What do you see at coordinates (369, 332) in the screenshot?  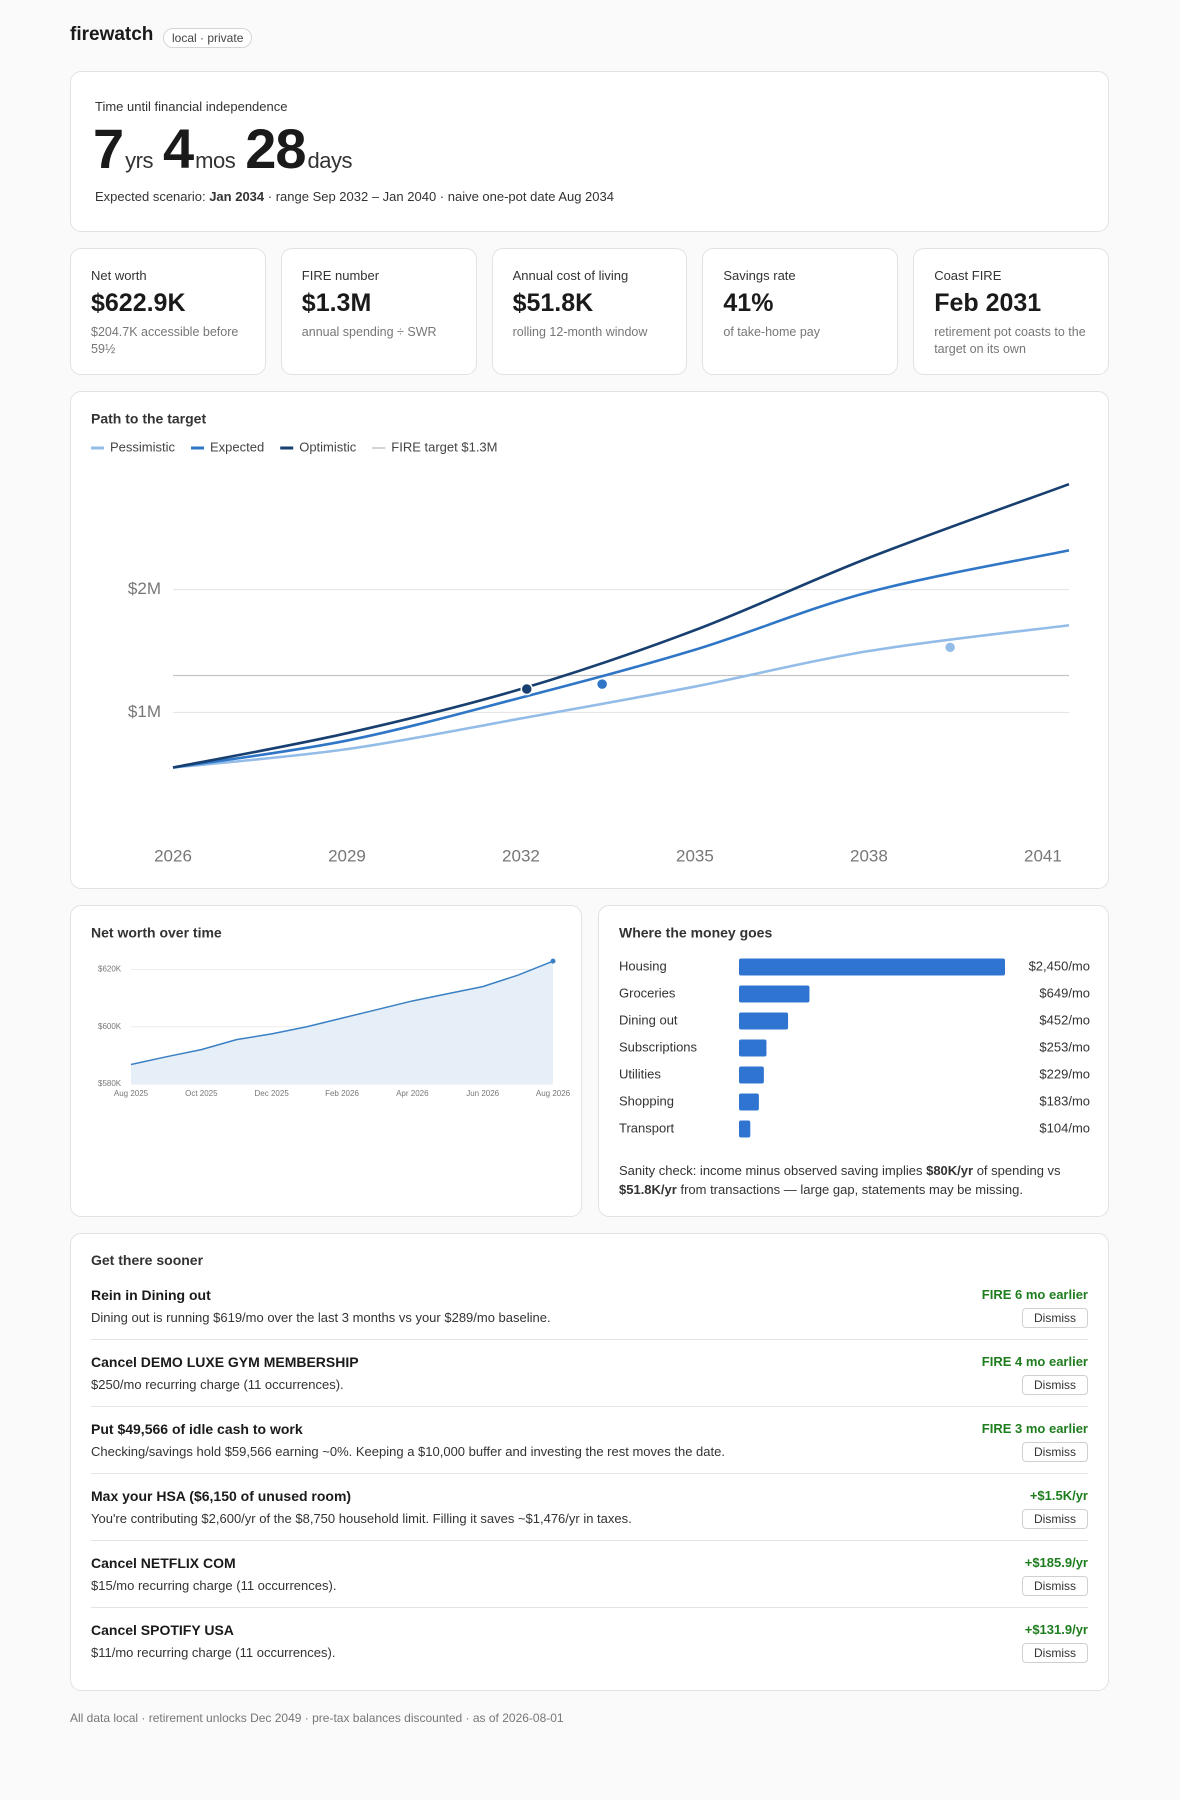 I see `stat-note: annual spending ÷ SWR` at bounding box center [369, 332].